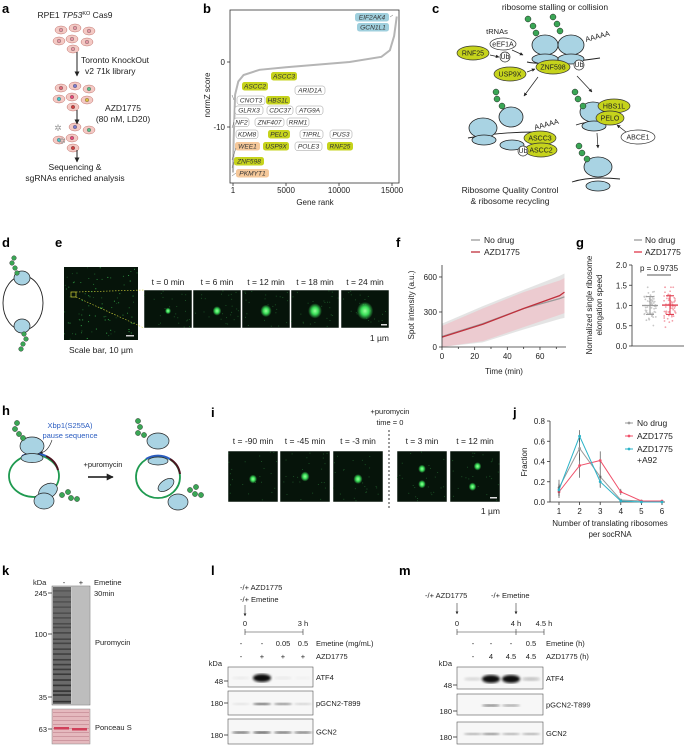 This screenshot has height=746, width=685. I want to click on hbs1l-label: HBS1L, so click(614, 107).